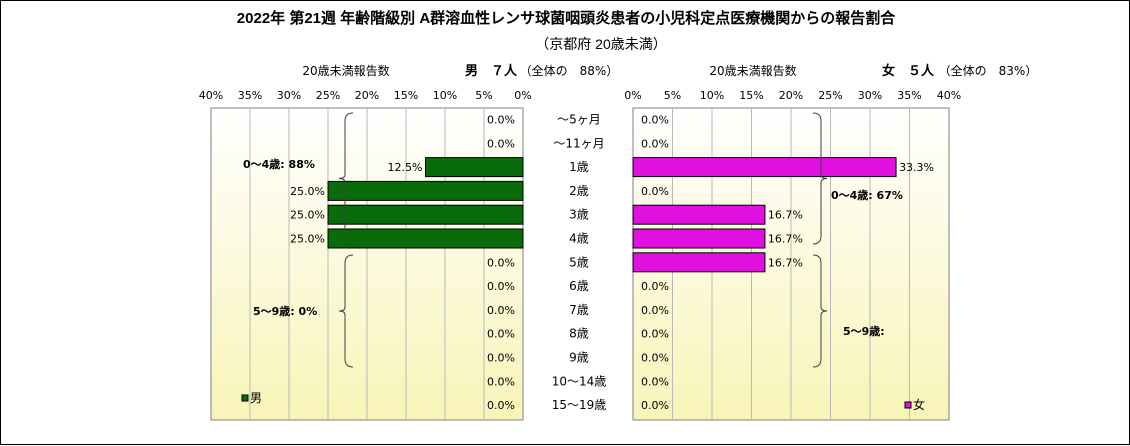  What do you see at coordinates (285, 311) in the screenshot?
I see `male-annotation-5-9: 5～9歳: 0%` at bounding box center [285, 311].